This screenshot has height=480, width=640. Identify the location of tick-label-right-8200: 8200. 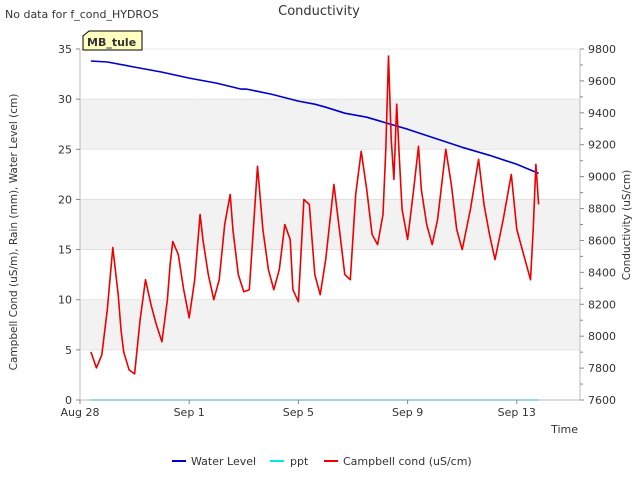
(602, 304).